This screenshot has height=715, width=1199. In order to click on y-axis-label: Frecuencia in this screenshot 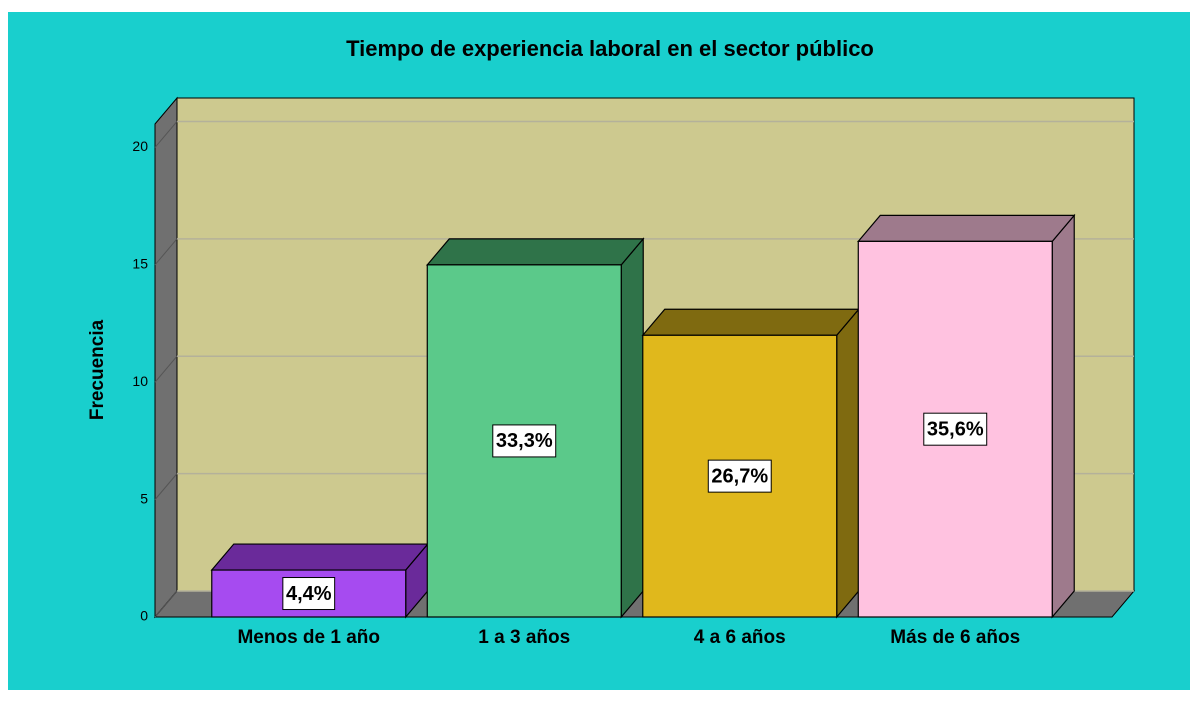, I will do `click(97, 369)`.